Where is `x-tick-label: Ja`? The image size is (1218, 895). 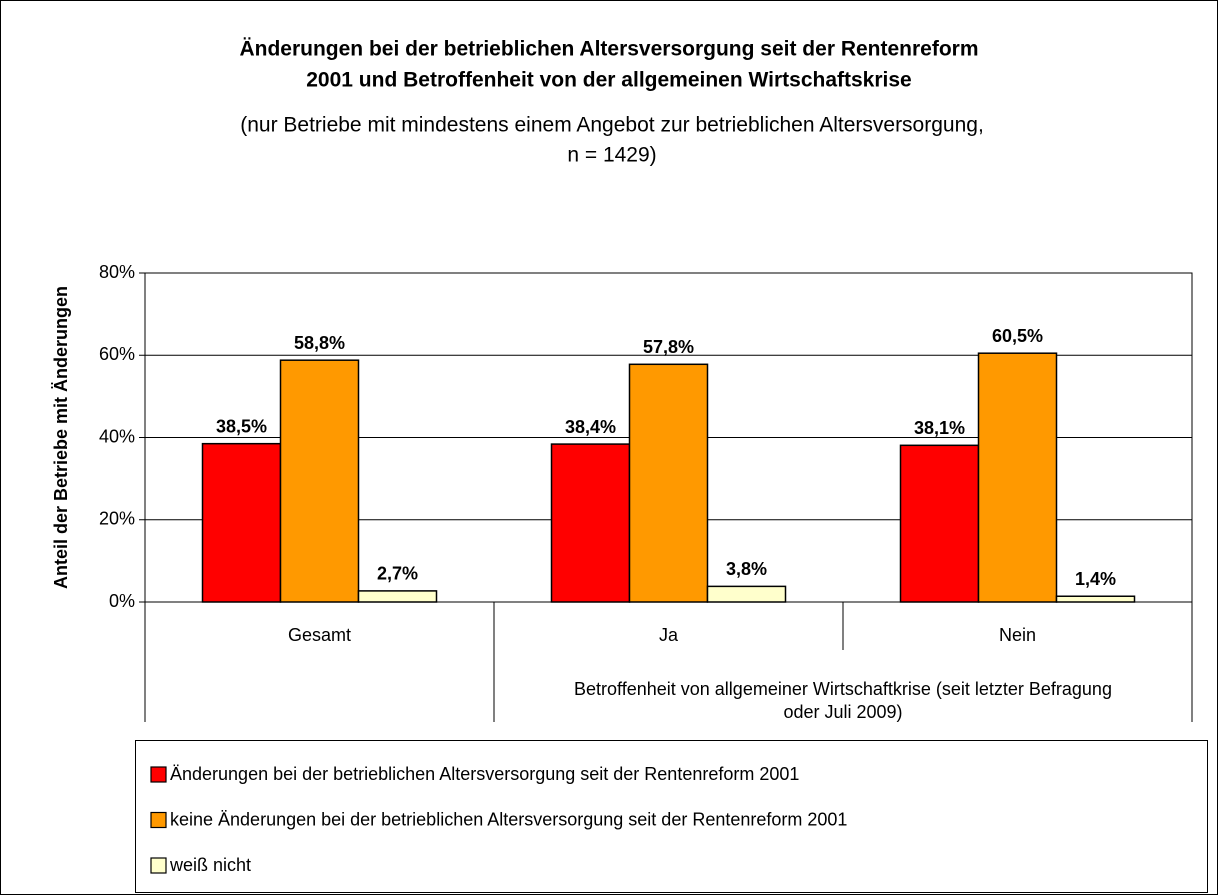 x-tick-label: Ja is located at coordinates (669, 635).